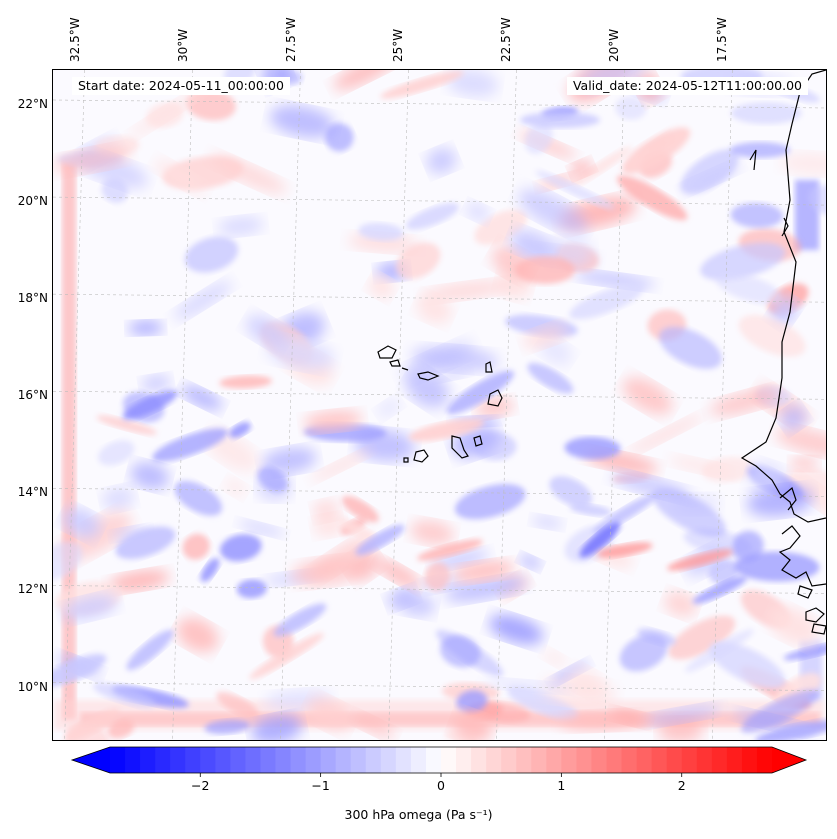  Describe the element at coordinates (418, 814) in the screenshot. I see `colorbar-label: 300 hPa omega (Pa s⁻¹)` at that location.